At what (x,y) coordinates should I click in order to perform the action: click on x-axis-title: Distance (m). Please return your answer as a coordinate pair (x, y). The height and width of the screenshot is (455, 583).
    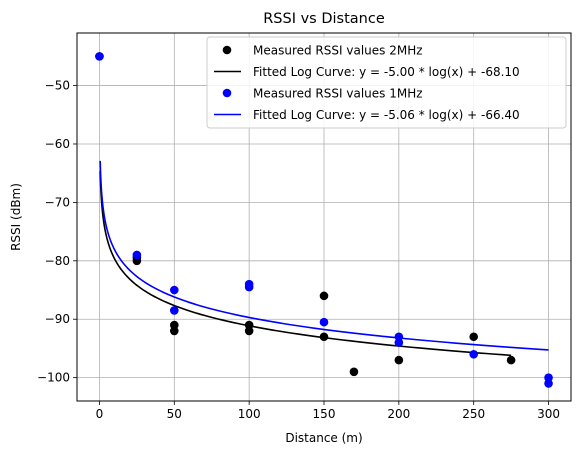
    Looking at the image, I should click on (323, 438).